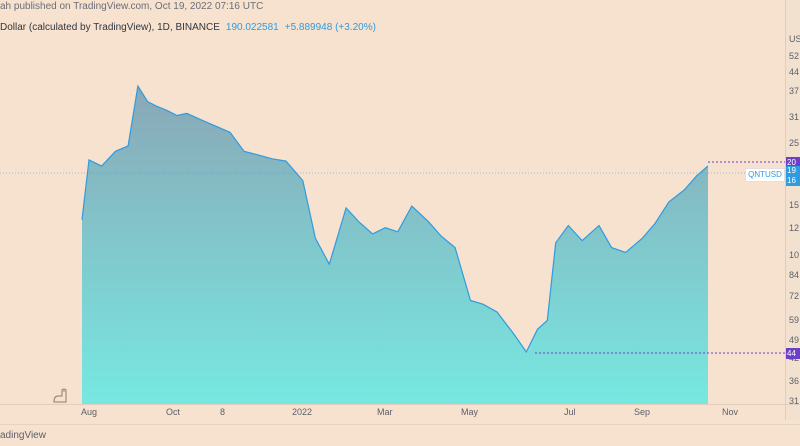 This screenshot has height=446, width=800. What do you see at coordinates (400, 435) in the screenshot?
I see `footer: adingView` at bounding box center [400, 435].